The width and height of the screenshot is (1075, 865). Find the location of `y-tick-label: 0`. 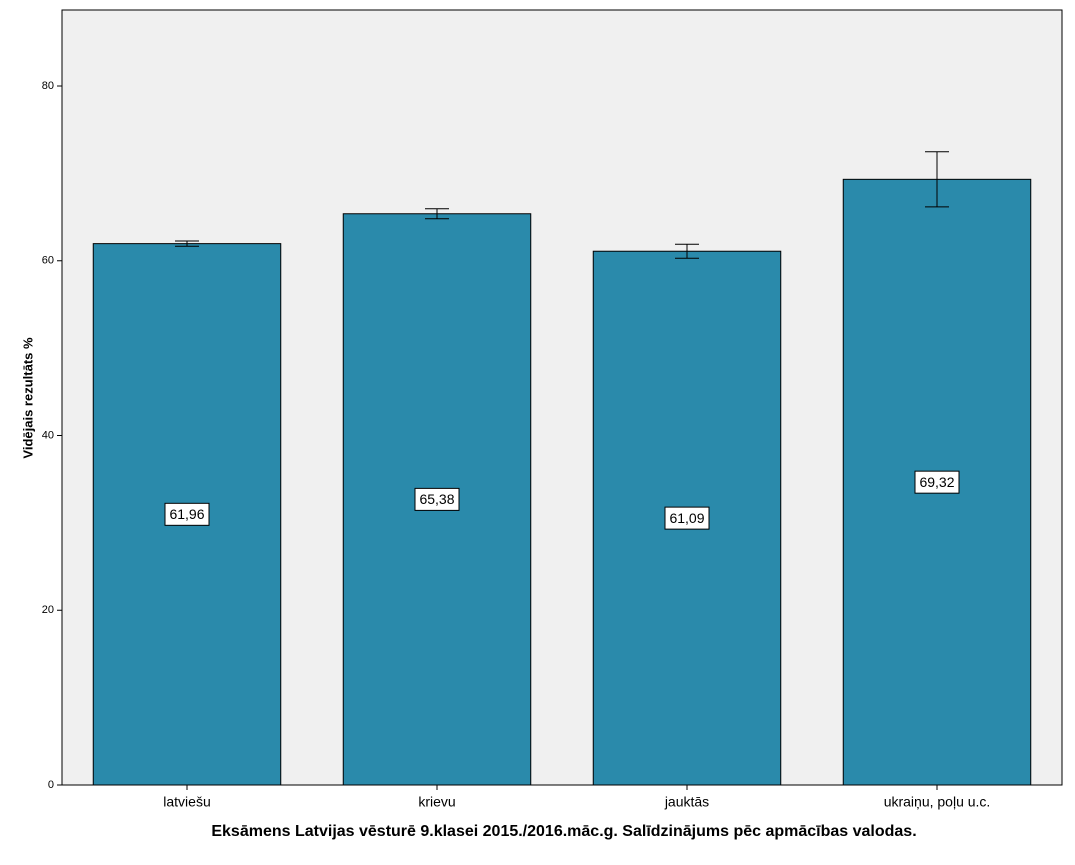

y-tick-label: 0 is located at coordinates (51, 785).